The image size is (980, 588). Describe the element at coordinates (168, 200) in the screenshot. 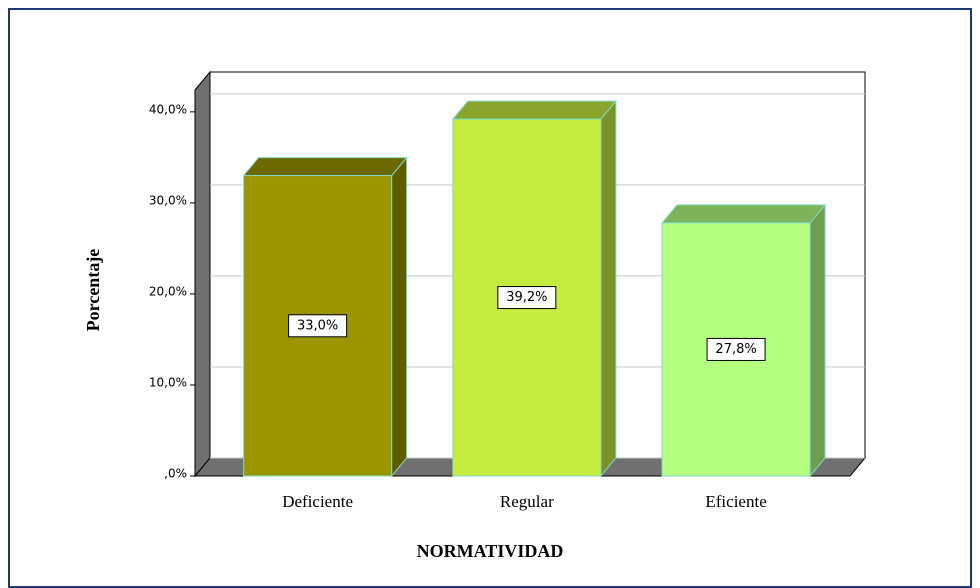

I see `y-tick-label: 30,0%` at that location.